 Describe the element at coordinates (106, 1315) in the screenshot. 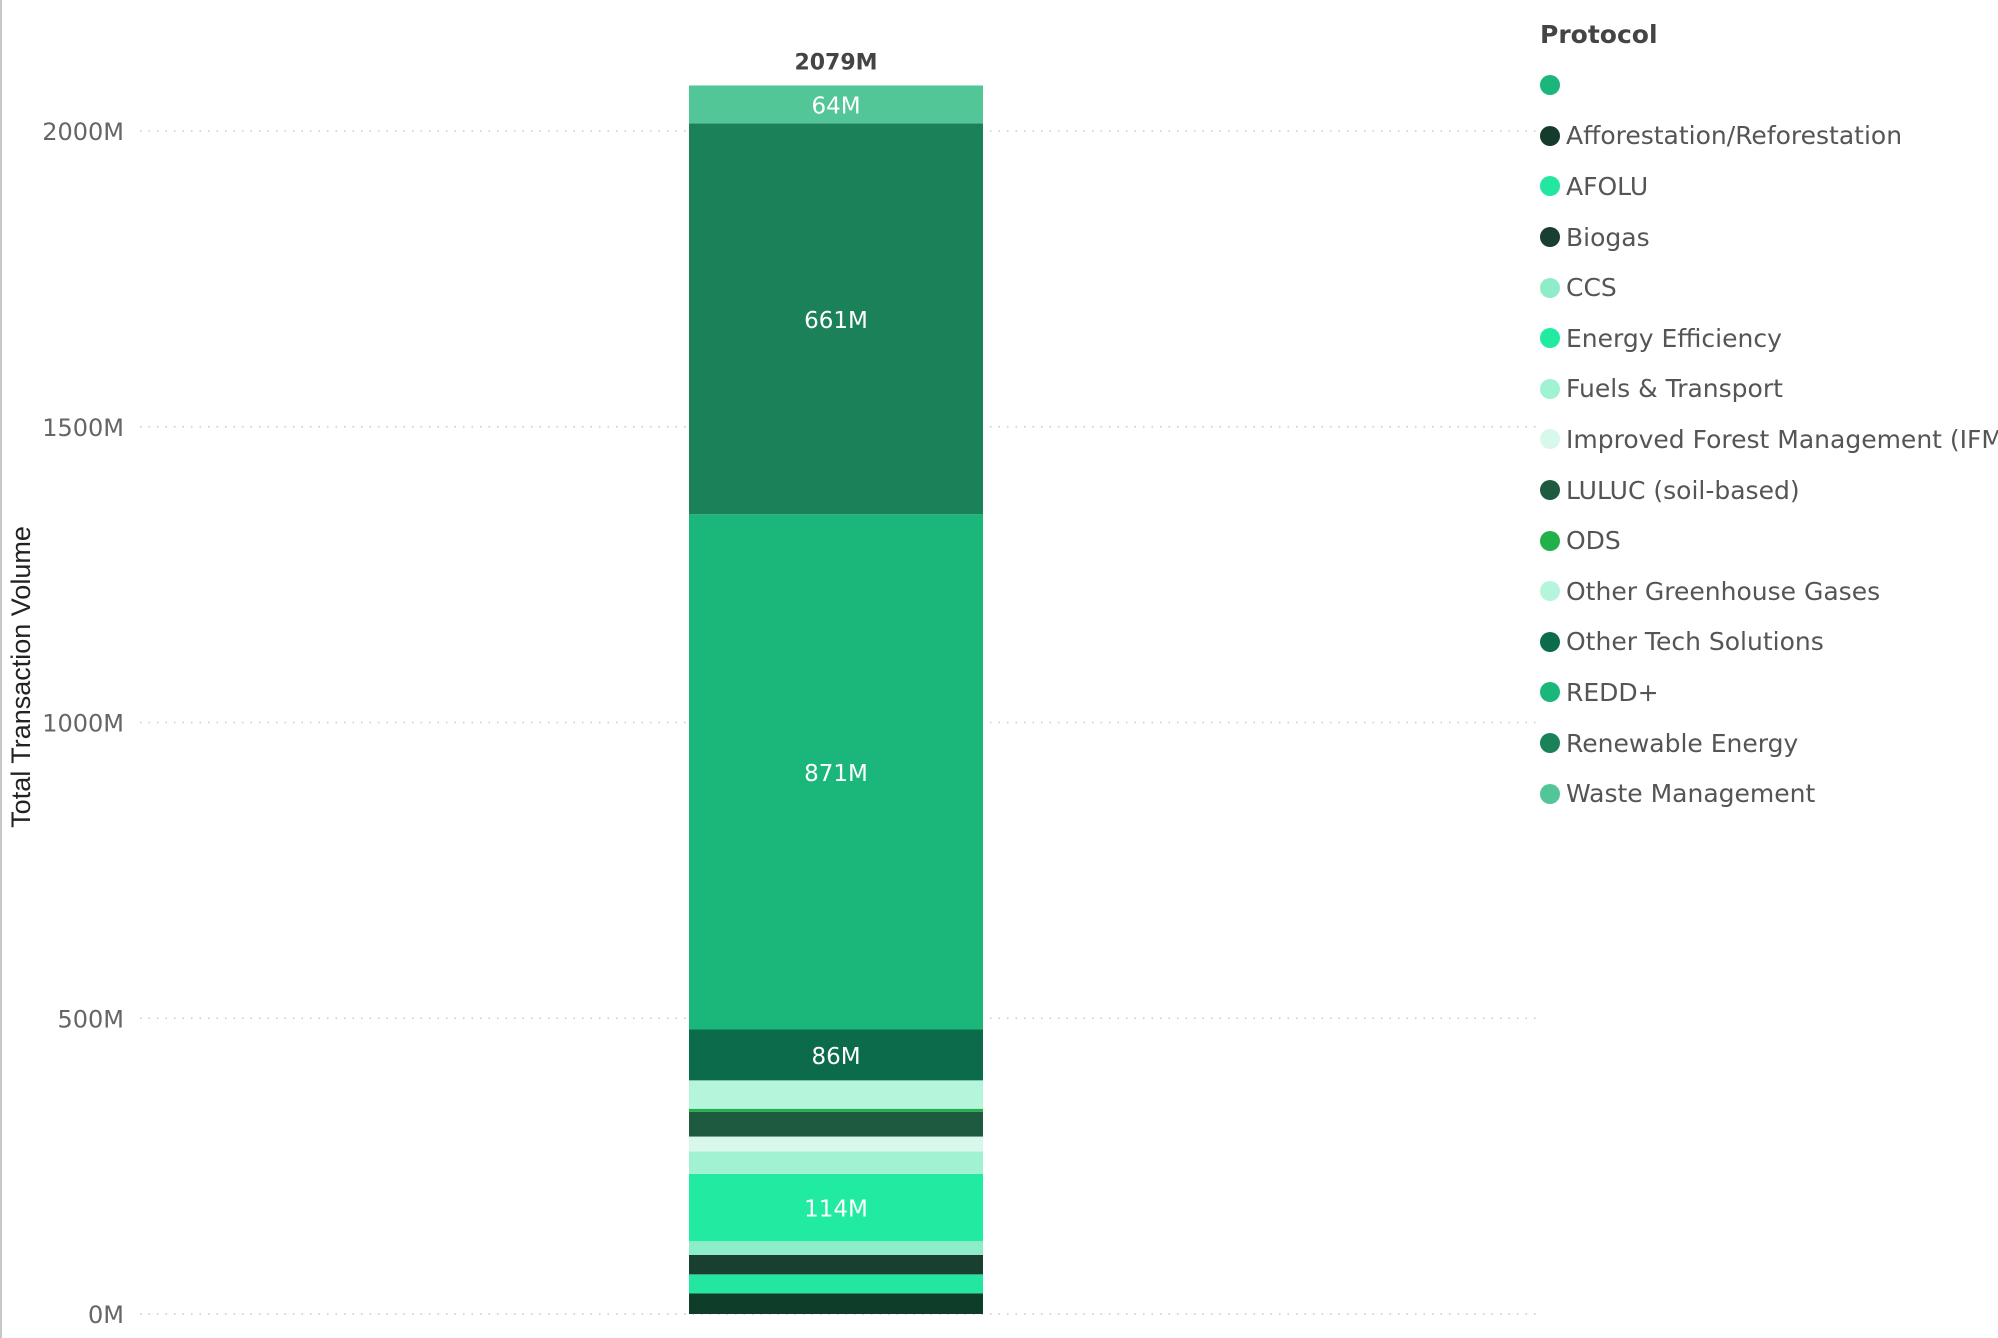

I see `y-tick-label: 0M` at that location.